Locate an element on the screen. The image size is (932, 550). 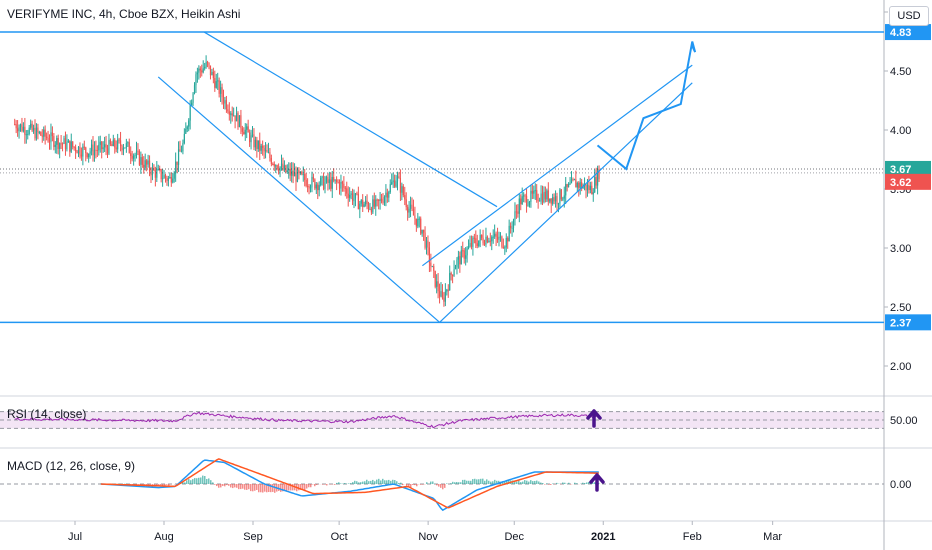
time-tick-label: Mar is located at coordinates (772, 537).